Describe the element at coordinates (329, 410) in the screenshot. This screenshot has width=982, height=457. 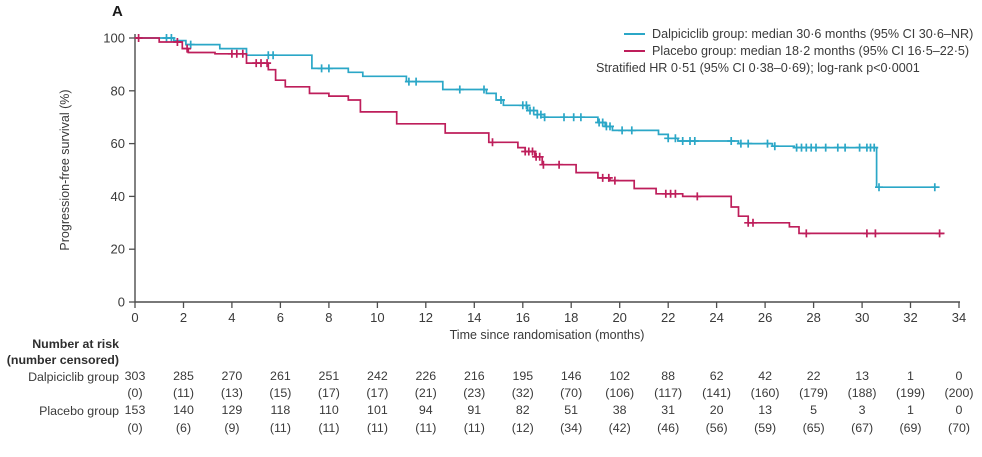
I see `placebo-at-risk-count: 110` at that location.